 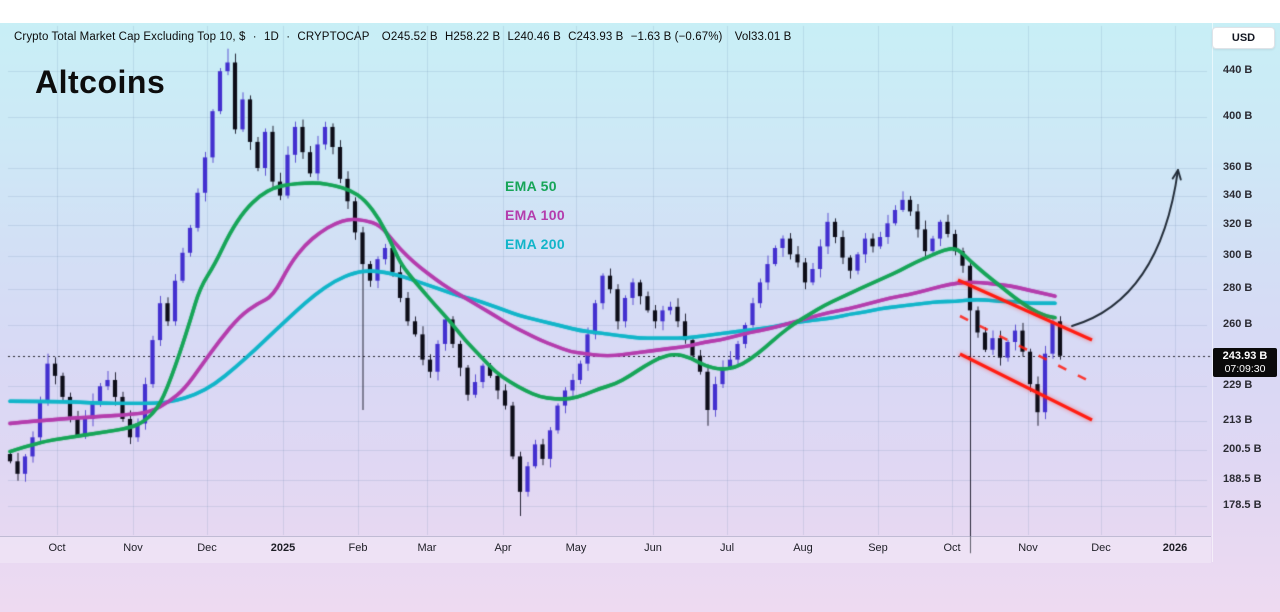 I want to click on last-price-value: 243.93 B, so click(x=1245, y=356).